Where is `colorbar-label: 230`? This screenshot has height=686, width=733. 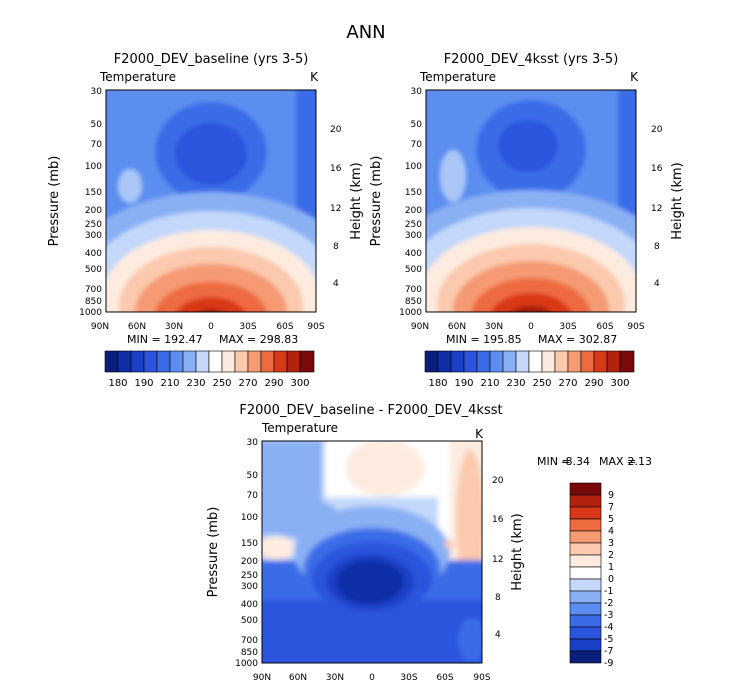 colorbar-label: 230 is located at coordinates (515, 383).